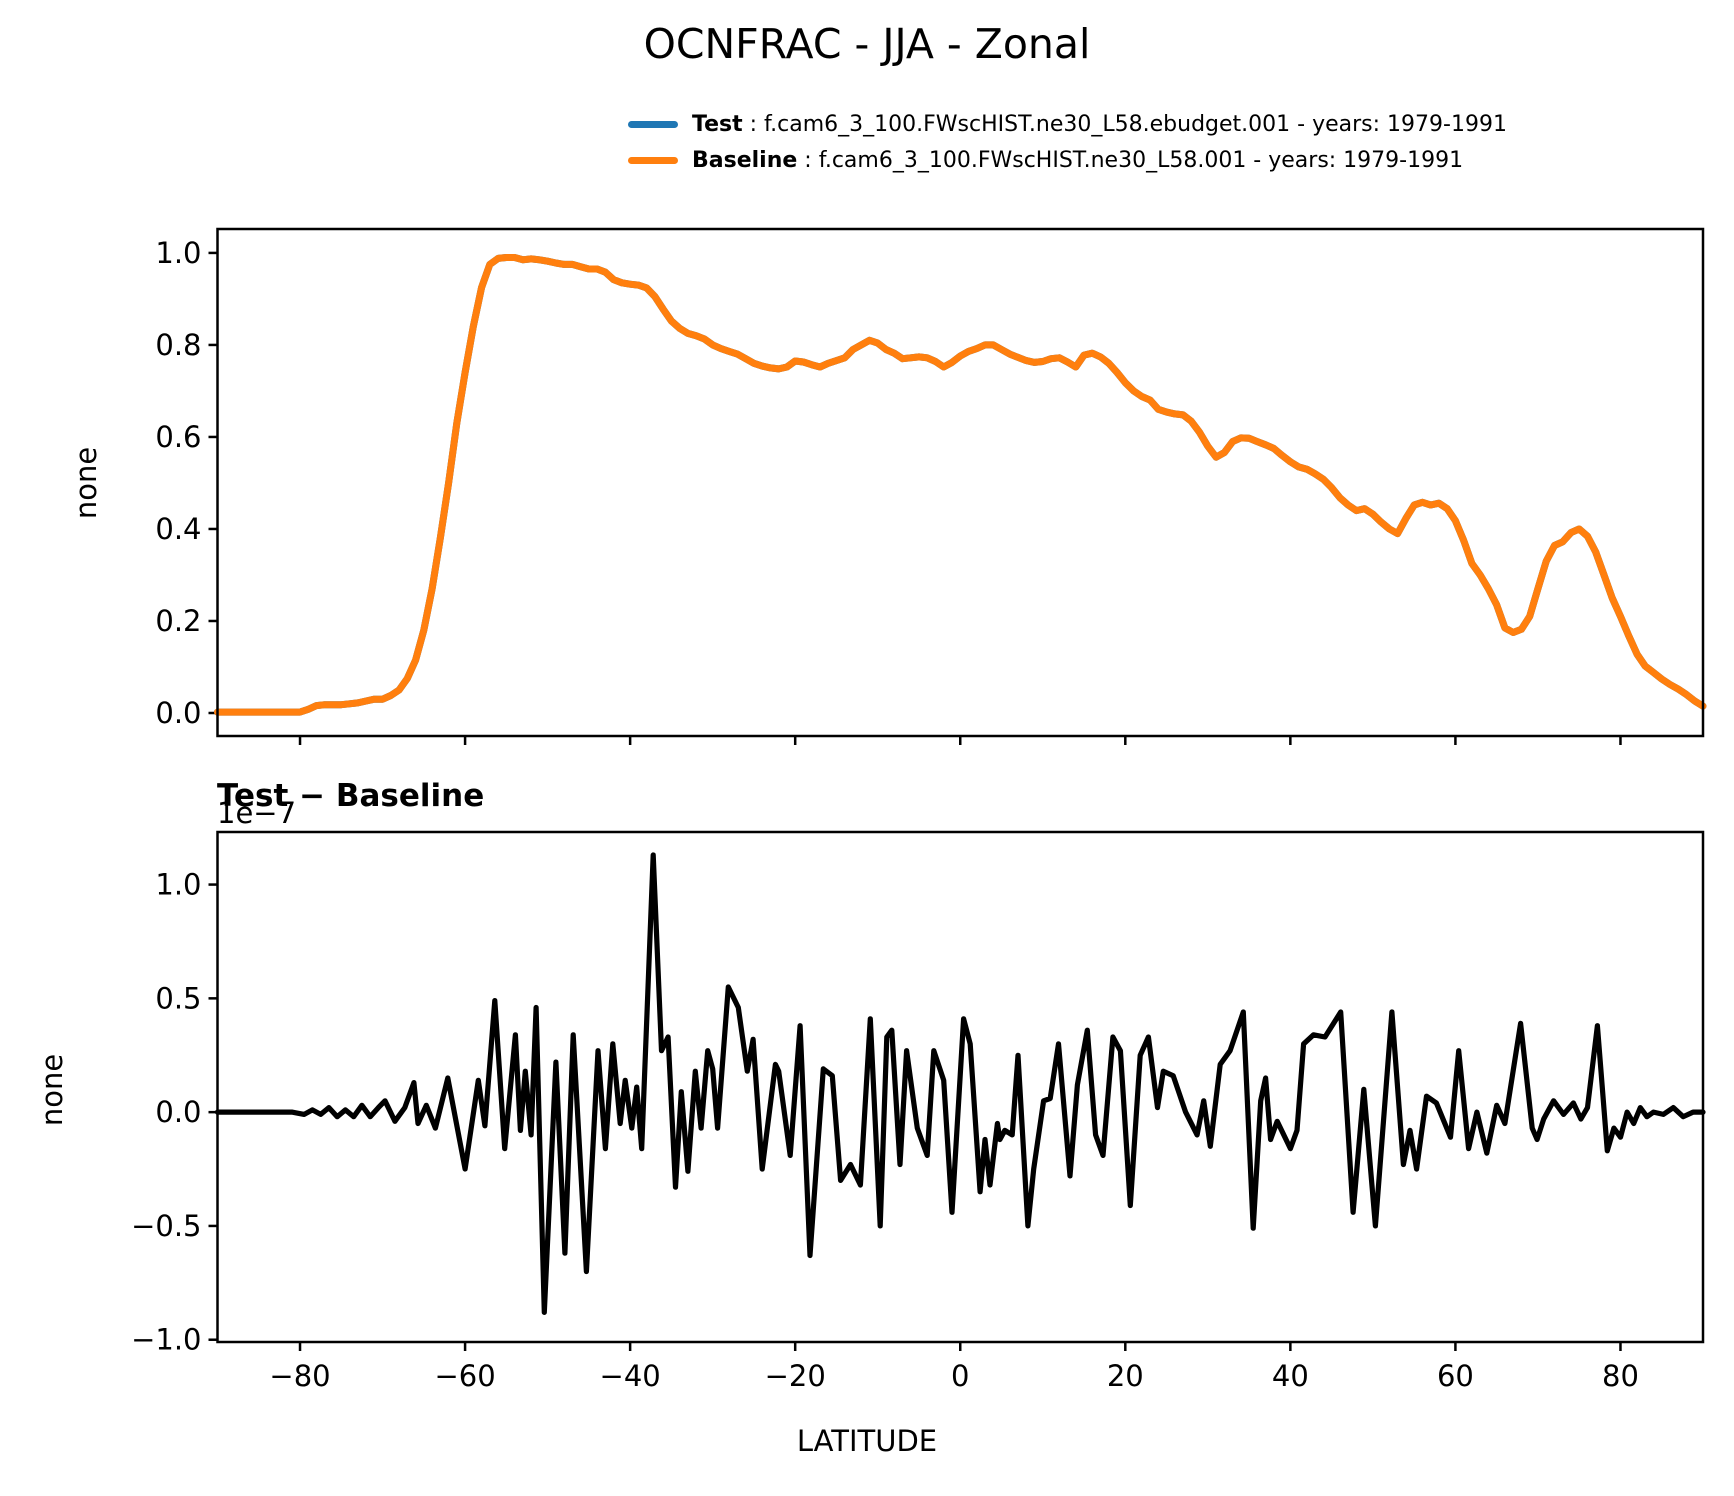  Describe the element at coordinates (1455, 1376) in the screenshot. I see `x-tick-label: 60` at that location.